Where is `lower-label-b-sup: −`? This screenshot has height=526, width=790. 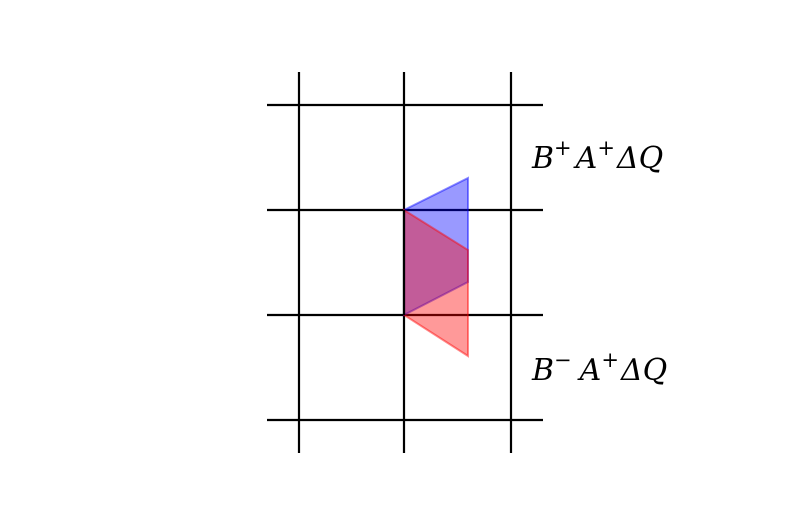 lower-label-b-sup: − is located at coordinates (563, 360).